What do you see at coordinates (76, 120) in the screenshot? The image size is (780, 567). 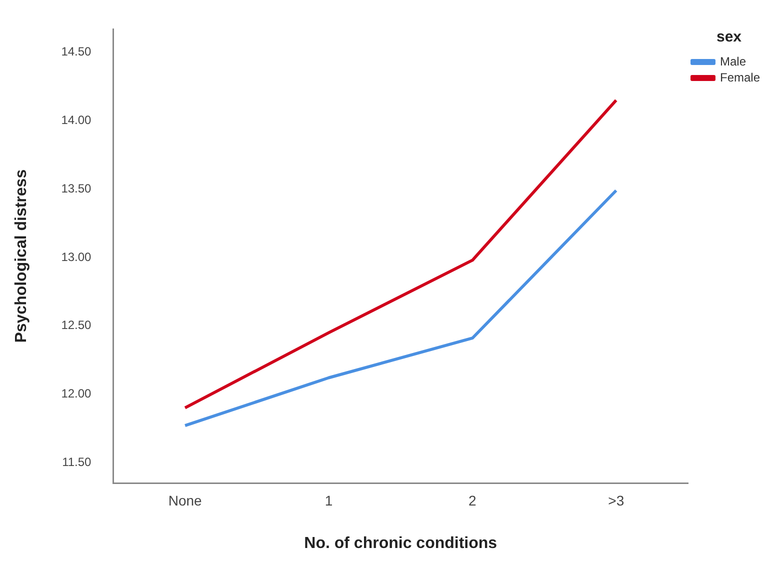 I see `y-tick-label: 14.00` at bounding box center [76, 120].